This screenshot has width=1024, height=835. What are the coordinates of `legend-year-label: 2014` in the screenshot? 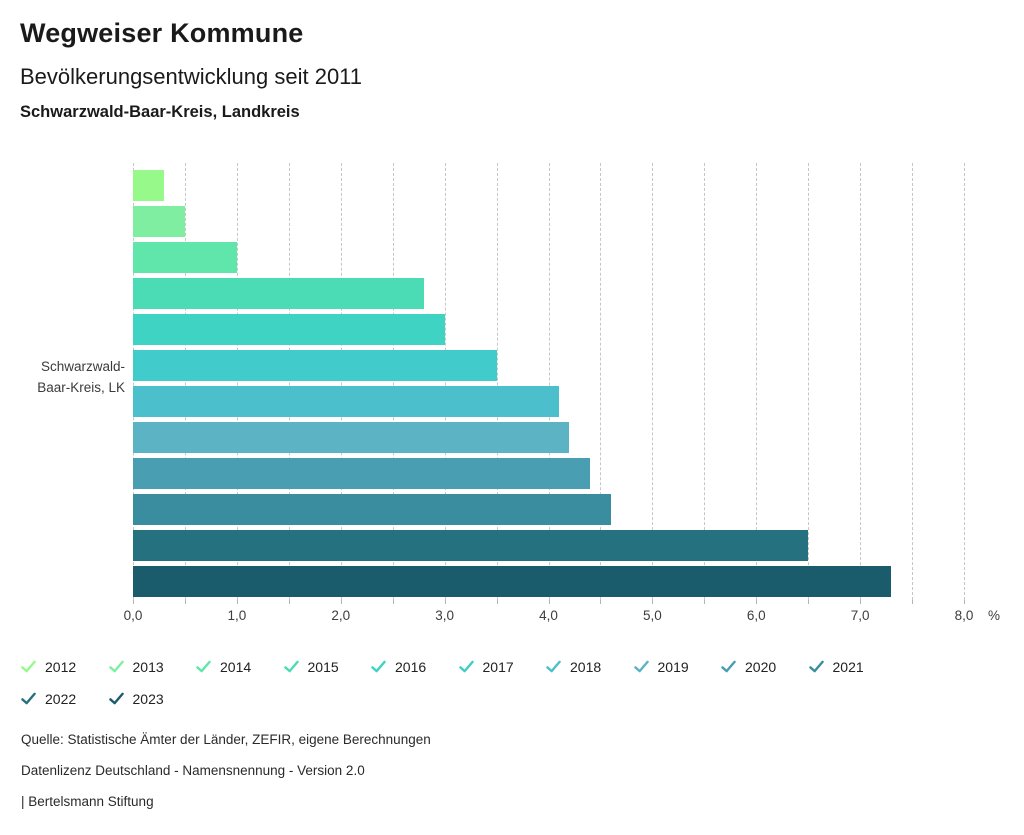 It's located at (236, 666).